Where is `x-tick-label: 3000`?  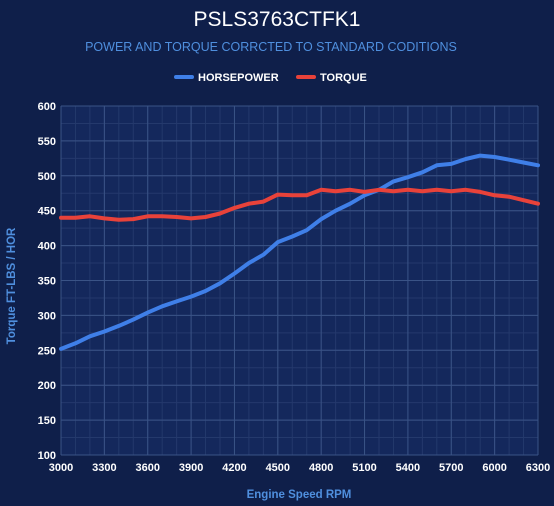 x-tick-label: 3000 is located at coordinates (61, 468).